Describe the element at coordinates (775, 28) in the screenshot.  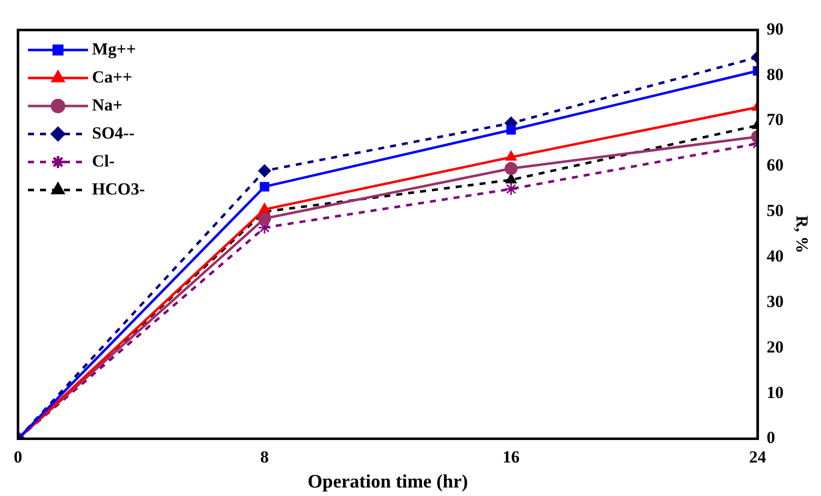
I see `y-tick-label: 90` at that location.